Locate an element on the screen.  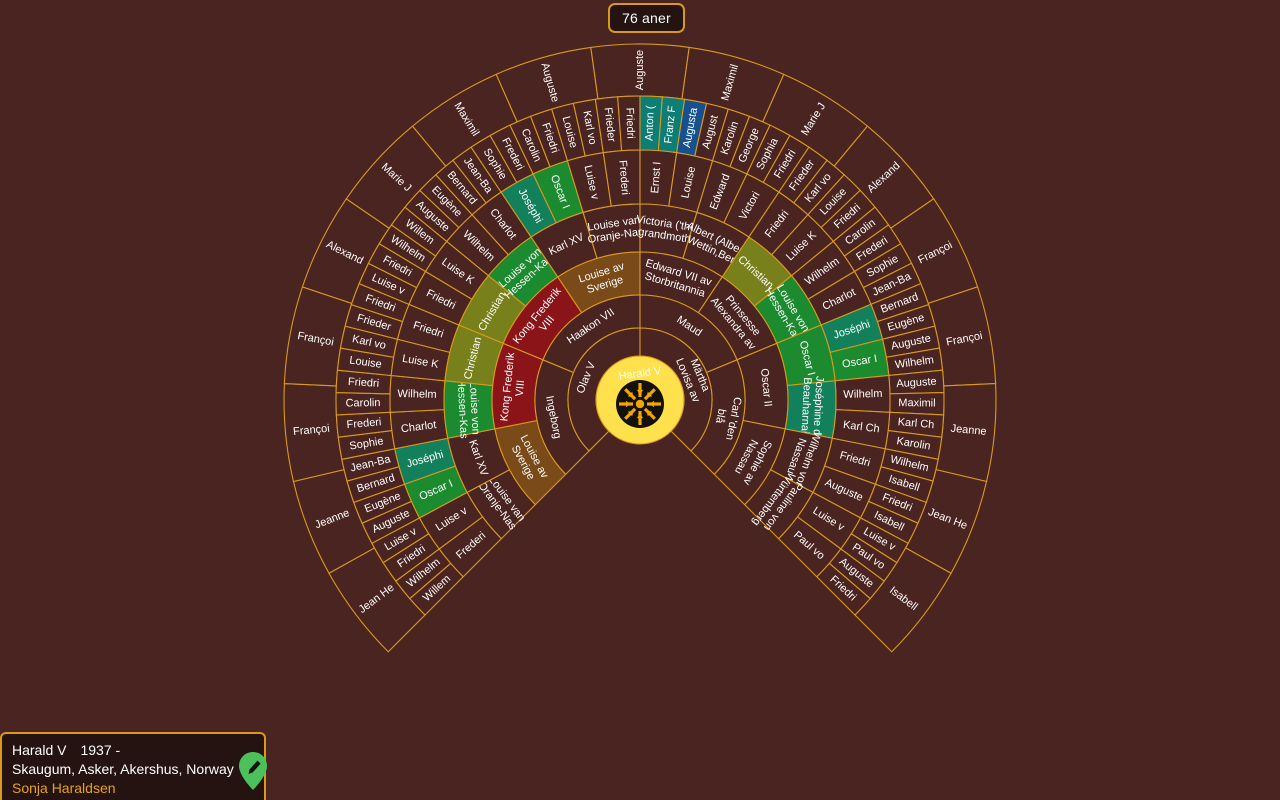
info-card-name-line: Harald V 1937 - is located at coordinates (123, 750).